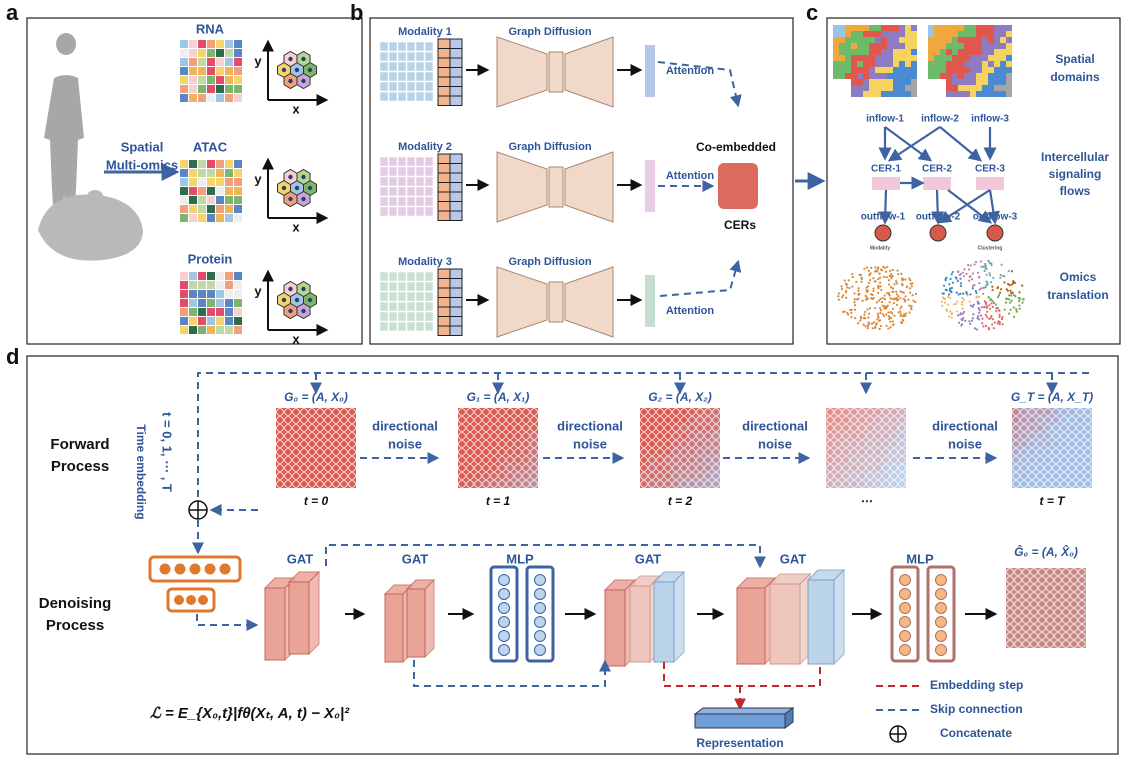 The width and height of the screenshot is (1126, 765). Describe the element at coordinates (444, 158) in the screenshot. I see `embed-cell` at that location.